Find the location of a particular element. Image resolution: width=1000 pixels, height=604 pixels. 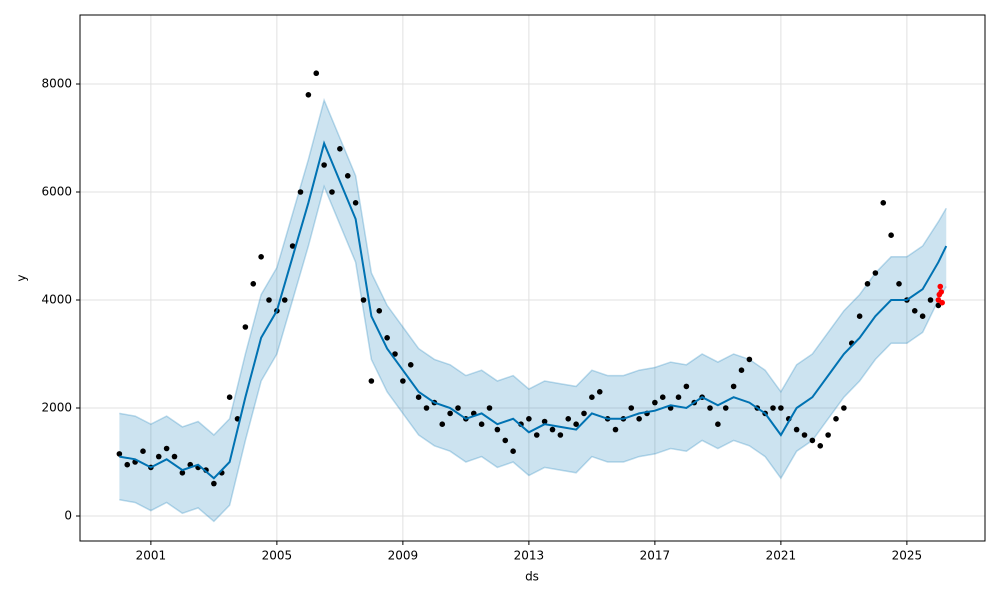

y-tick-label: 6000 is located at coordinates (56, 192).